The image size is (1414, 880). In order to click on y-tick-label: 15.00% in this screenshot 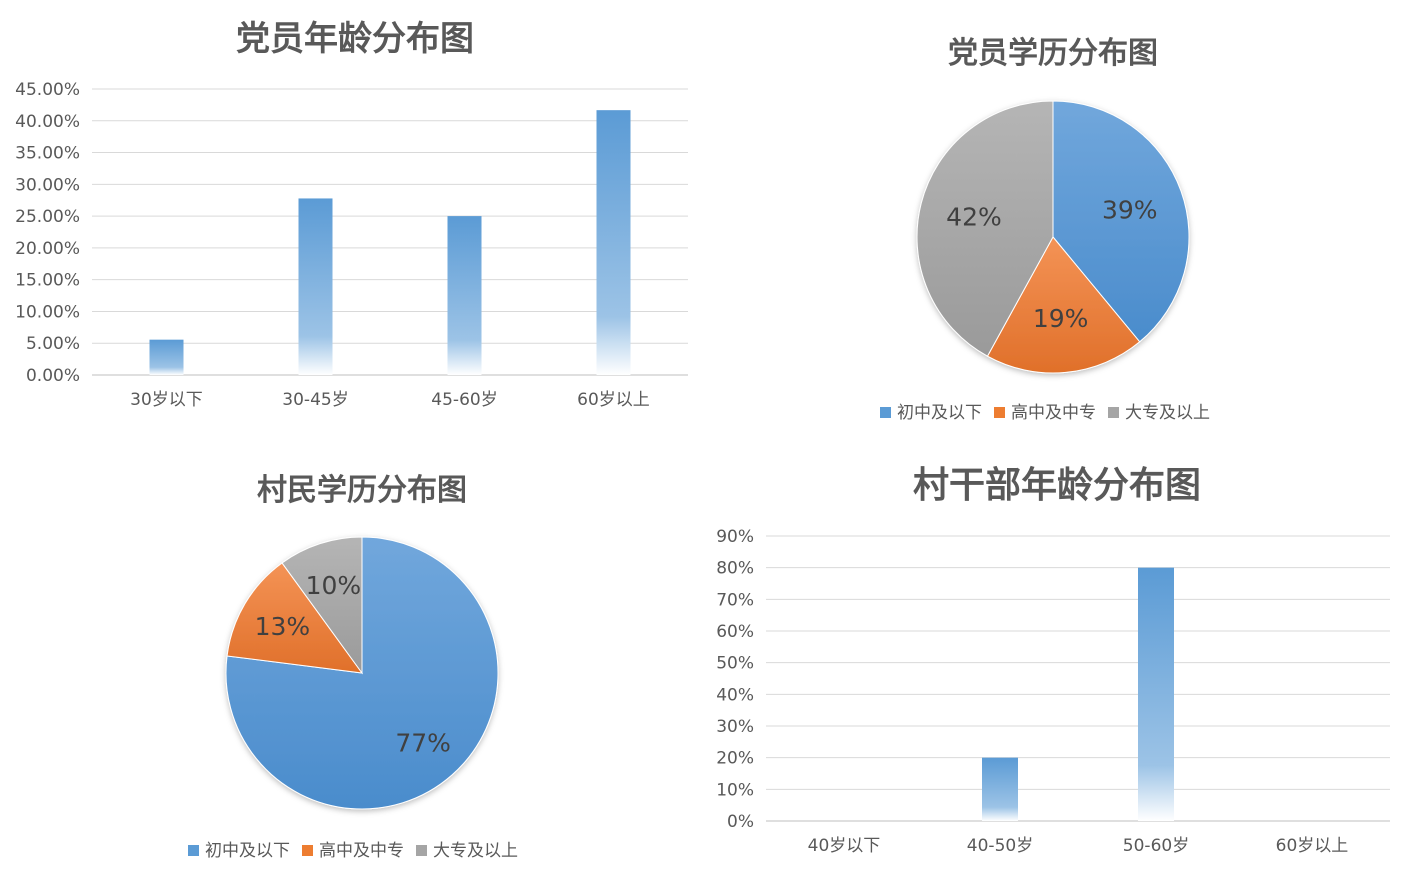, I will do `click(47, 281)`.